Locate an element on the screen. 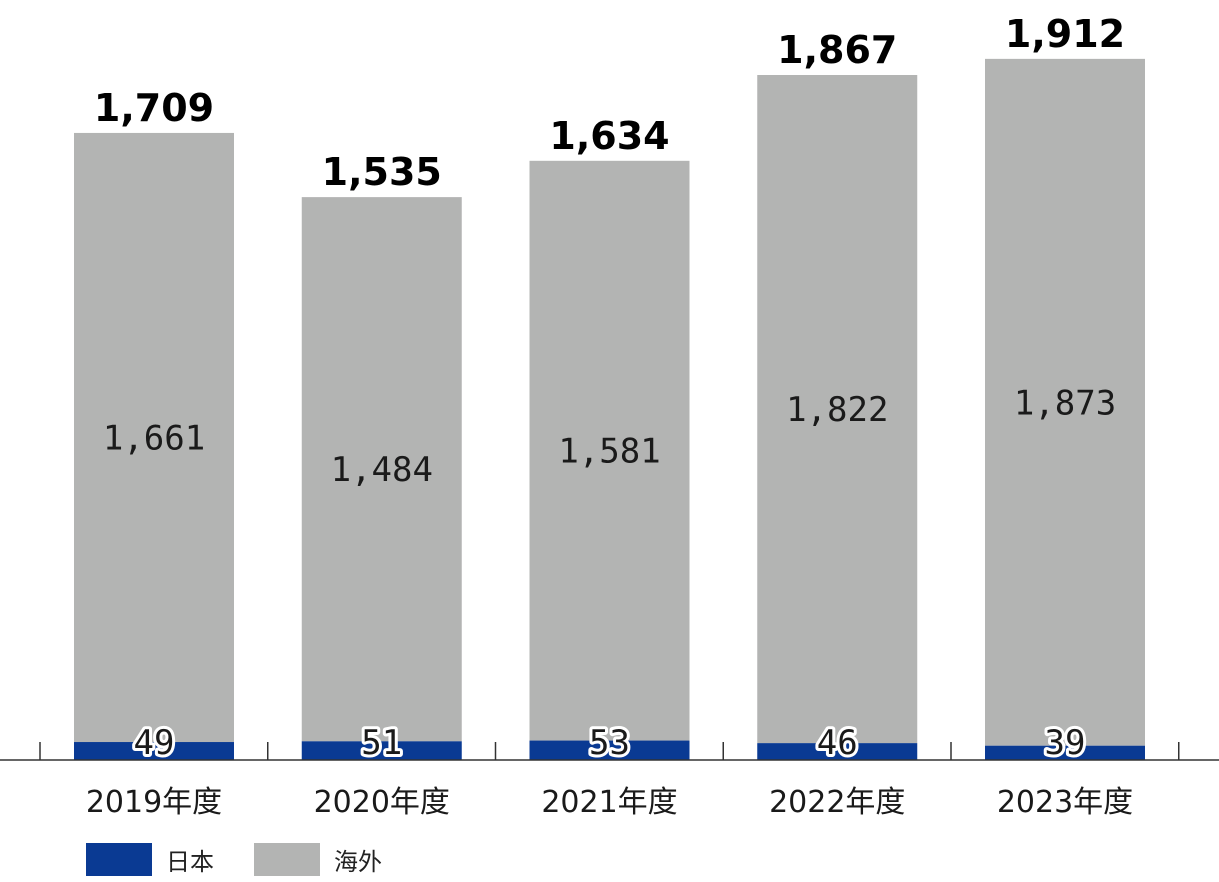 This screenshot has width=1219, height=882. data-label-japan: 39 is located at coordinates (1065, 743).